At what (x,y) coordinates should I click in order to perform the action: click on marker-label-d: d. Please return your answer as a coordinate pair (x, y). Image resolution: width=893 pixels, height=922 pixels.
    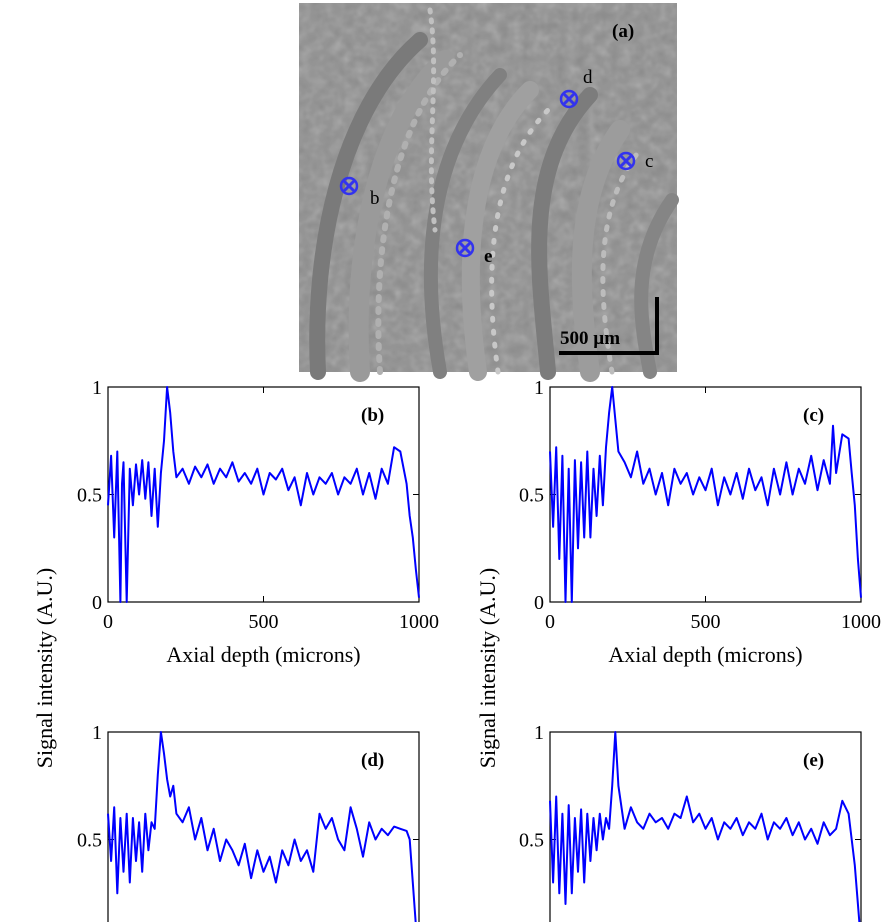
    Looking at the image, I should click on (588, 77).